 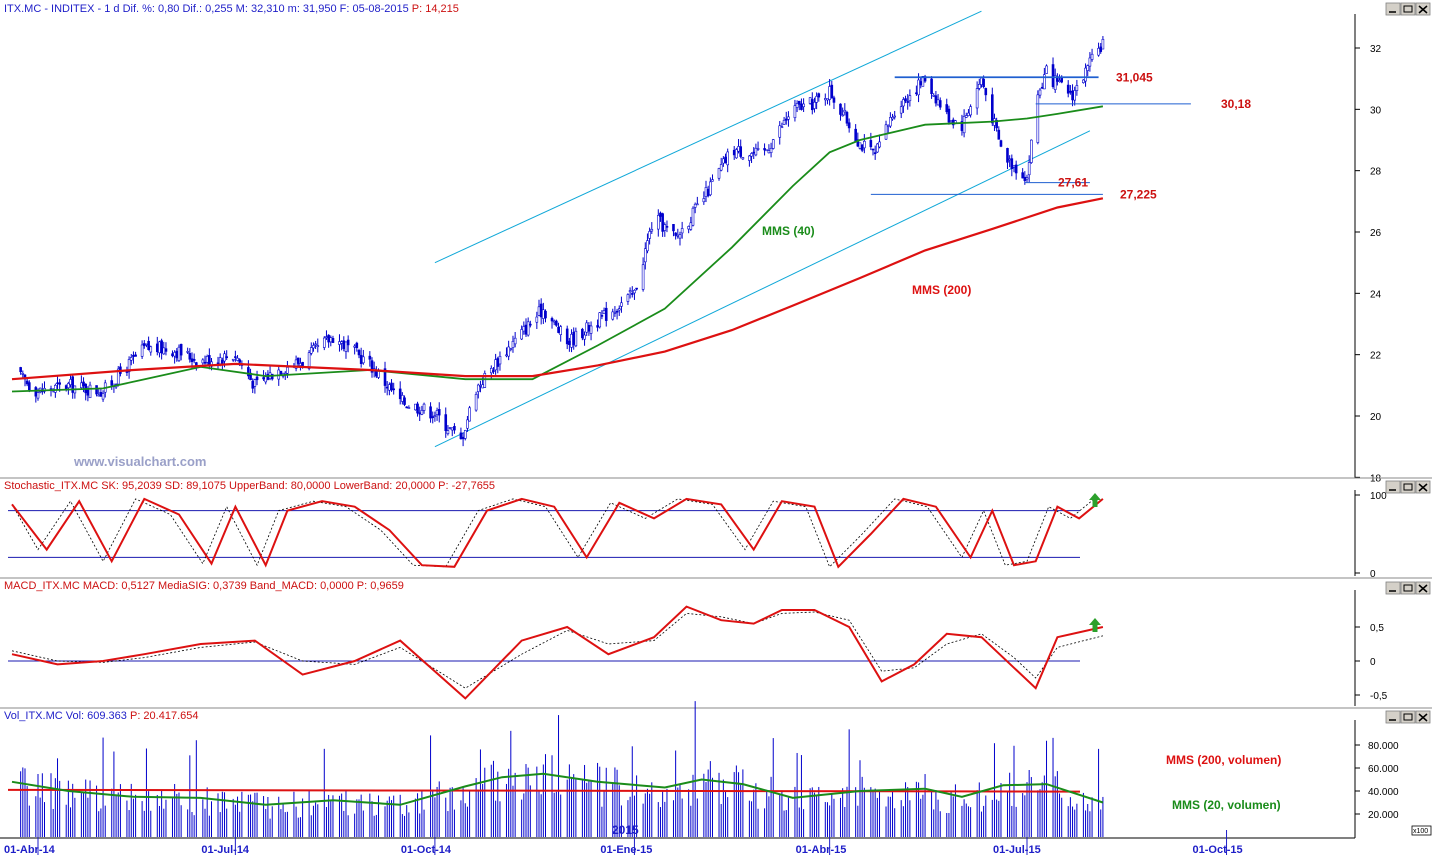 I want to click on ma40-label: MMS (40), so click(x=788, y=231).